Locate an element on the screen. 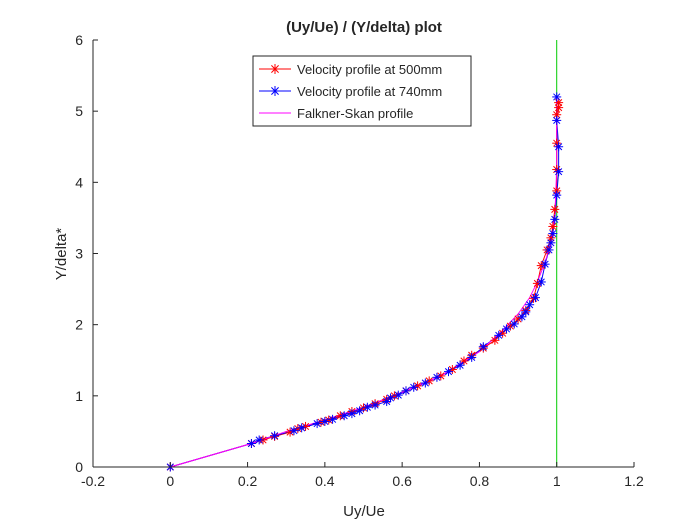 The image size is (700, 525). chart-title: (Uy/Ue) / (Y/delta) plot is located at coordinates (364, 27).